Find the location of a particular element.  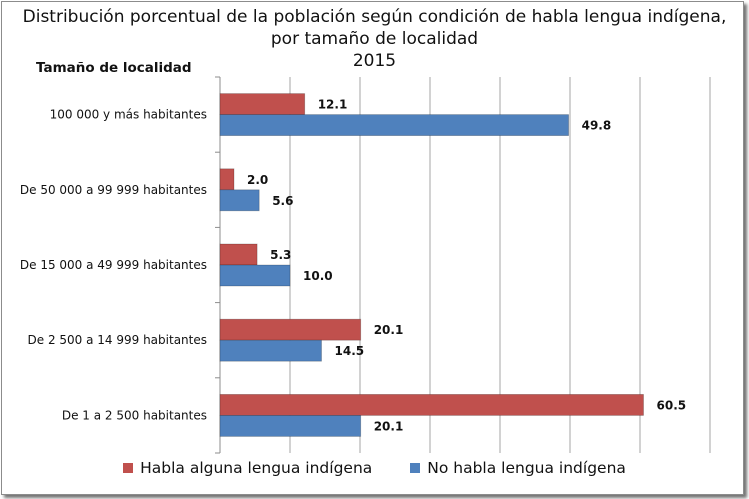

chart-title-line-2: por tamaño de localidad is located at coordinates (374, 39).